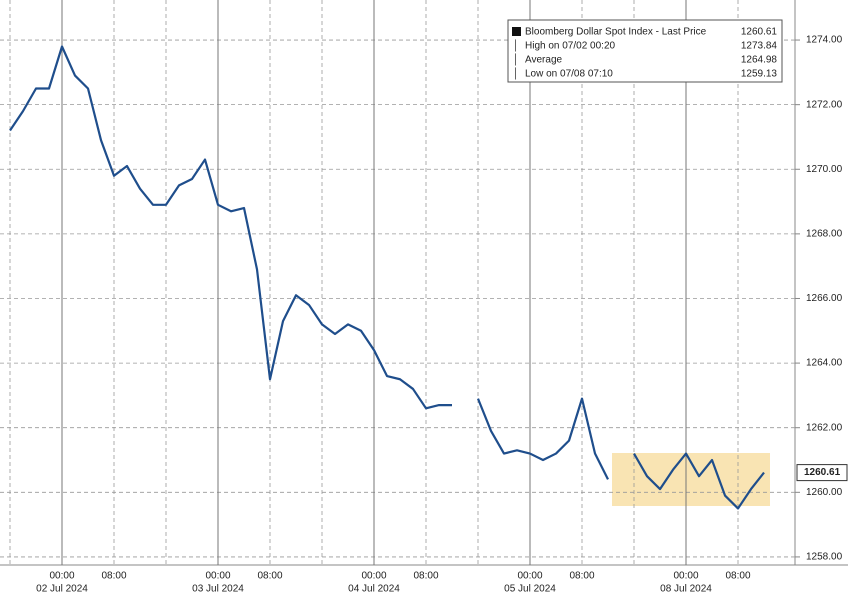  I want to click on x-date-label: 08 Jul 2024, so click(686, 589).